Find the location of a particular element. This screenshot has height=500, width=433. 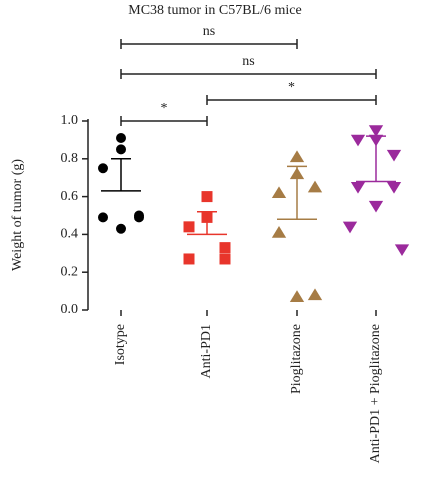

x-tick-label: Anti-PD1 + Pioglitazone is located at coordinates (375, 393).